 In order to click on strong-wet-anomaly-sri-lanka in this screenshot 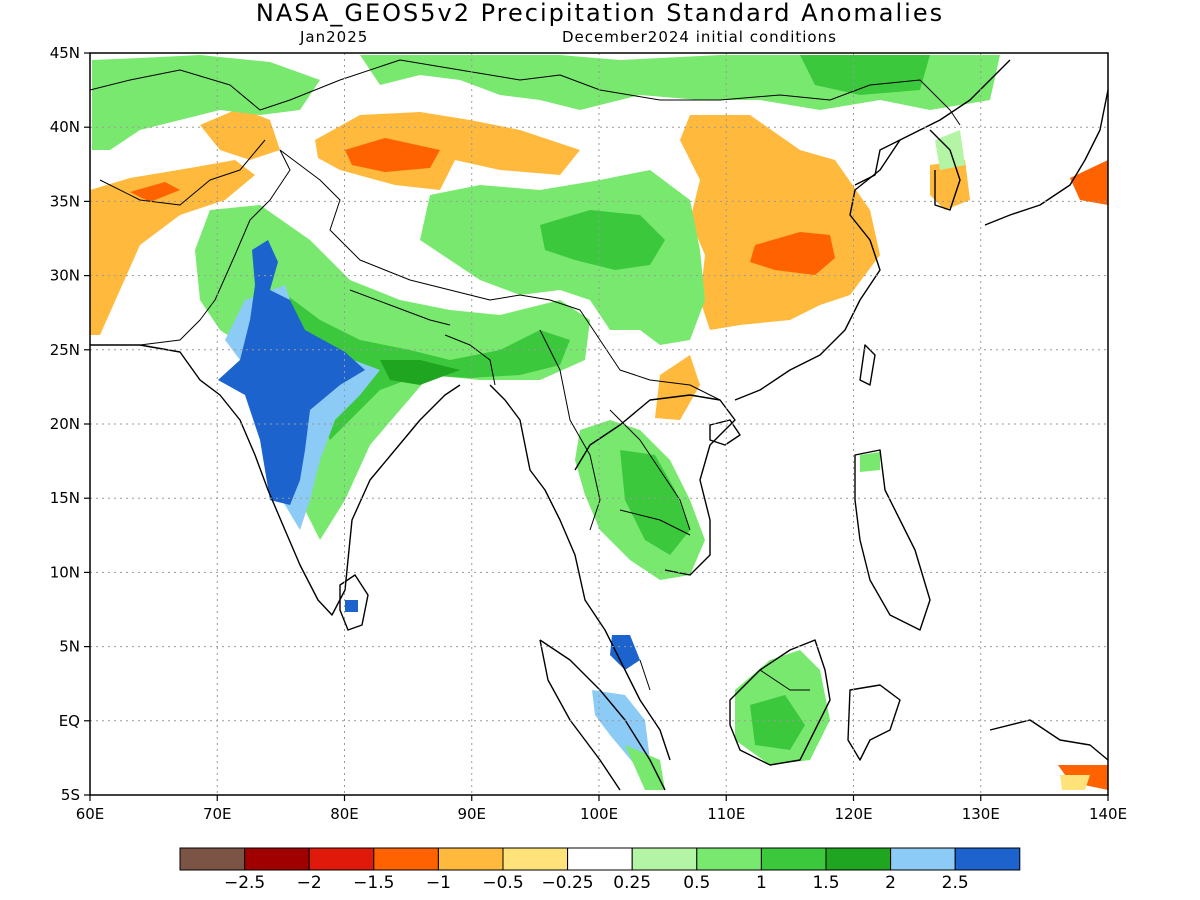, I will do `click(351, 606)`.